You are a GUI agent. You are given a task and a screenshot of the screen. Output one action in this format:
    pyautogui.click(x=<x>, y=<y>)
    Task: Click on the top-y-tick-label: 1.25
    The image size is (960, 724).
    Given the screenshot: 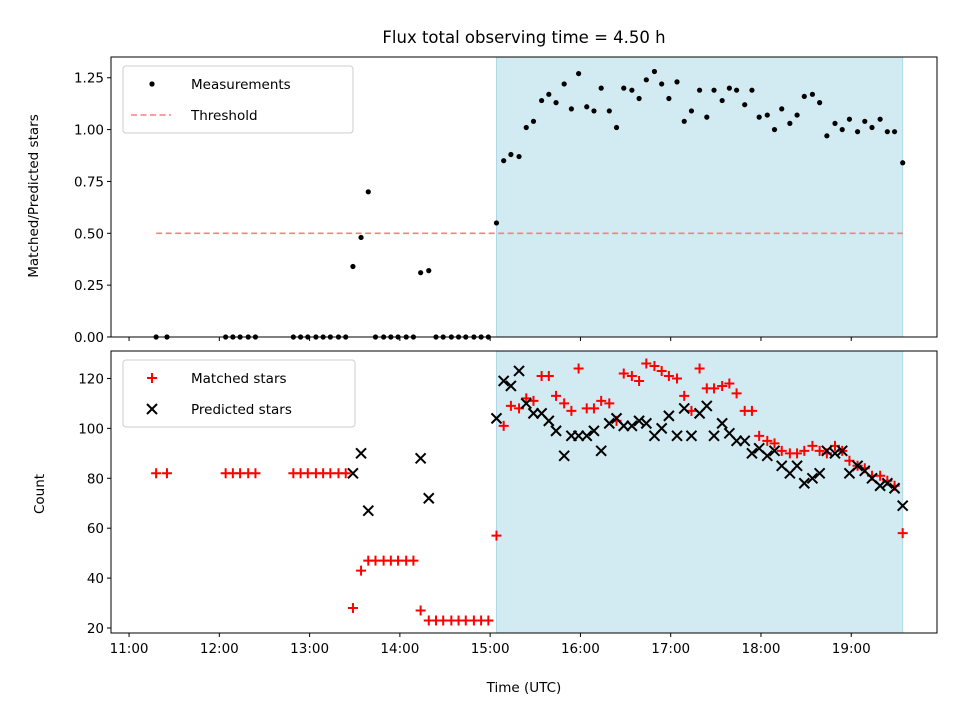 What is the action you would take?
    pyautogui.click(x=89, y=79)
    